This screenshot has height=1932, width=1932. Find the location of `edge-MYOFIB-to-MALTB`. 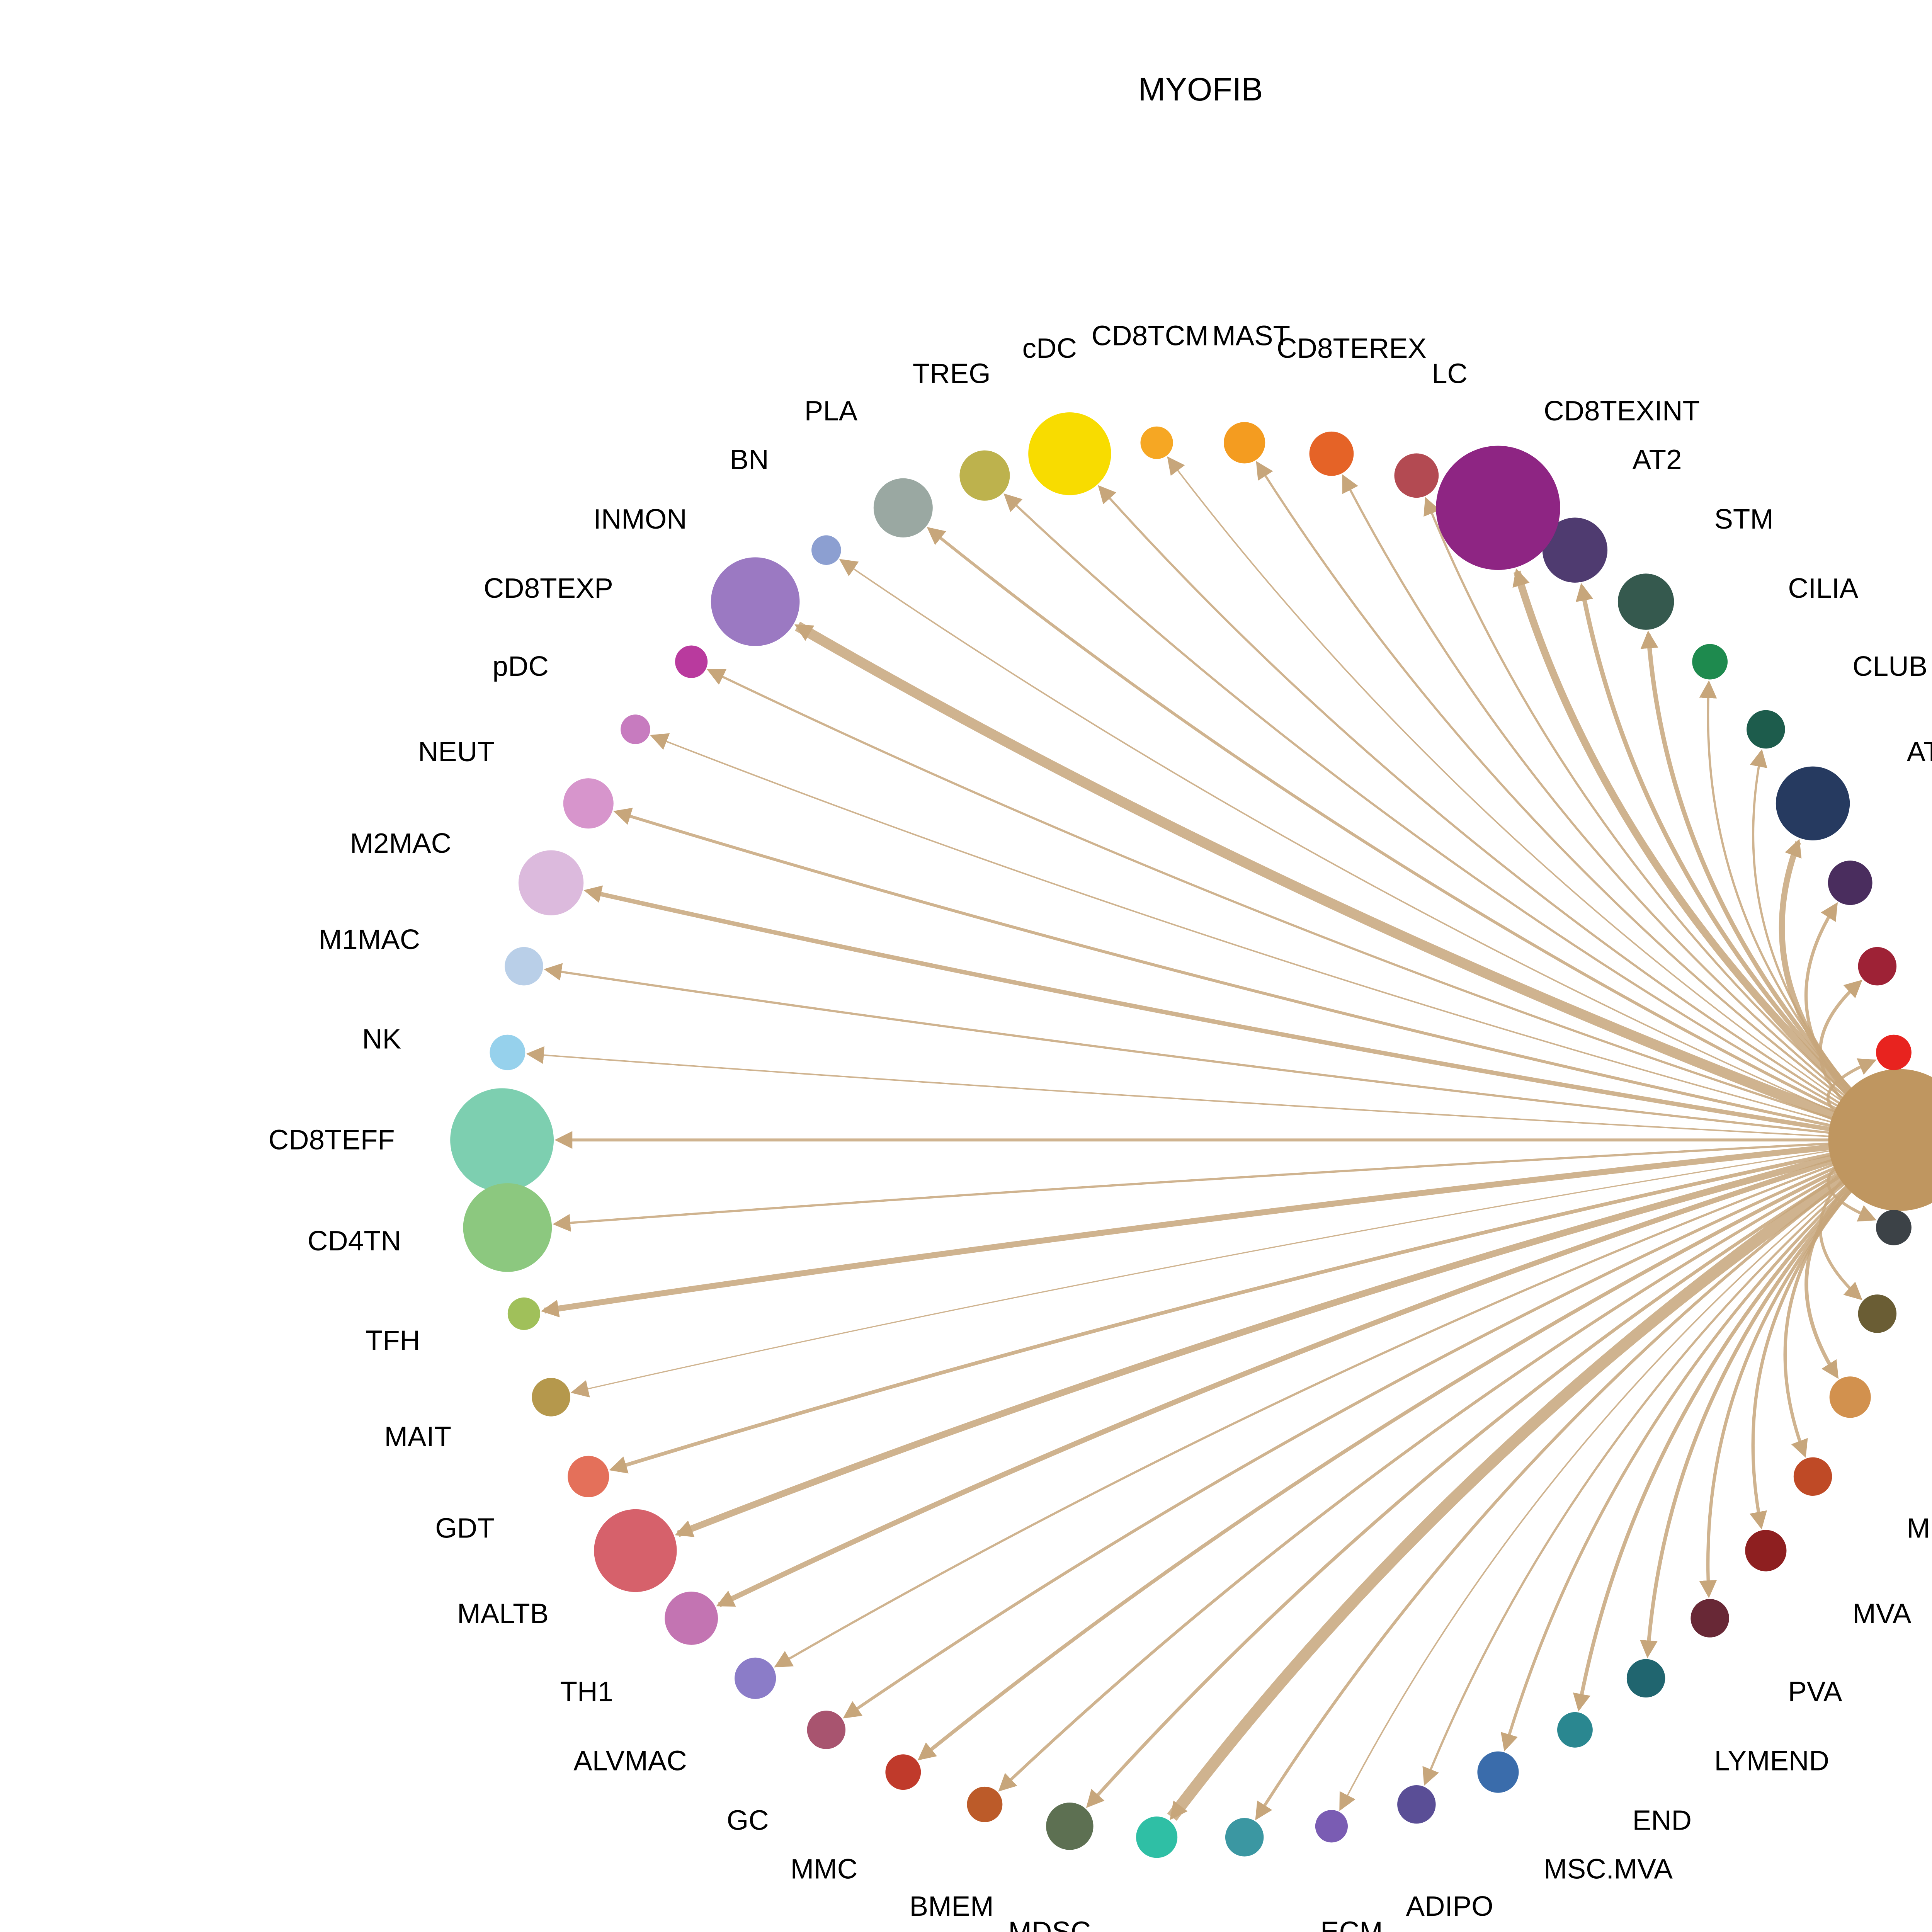

edge-MYOFIB-to-MALTB is located at coordinates (1288, 1336).